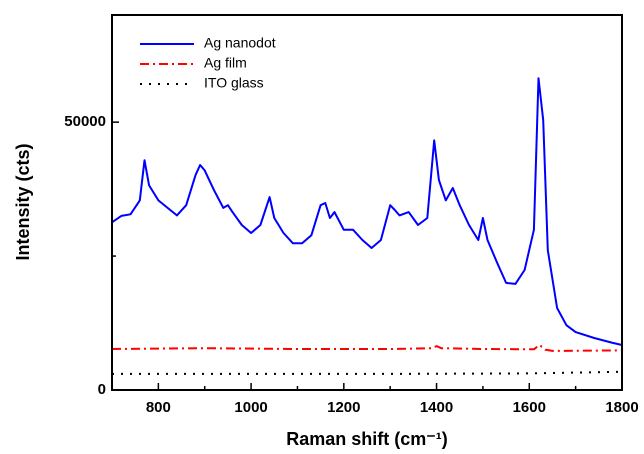 This screenshot has height=454, width=644. What do you see at coordinates (343, 407) in the screenshot?
I see `x-tick-label: 1200` at bounding box center [343, 407].